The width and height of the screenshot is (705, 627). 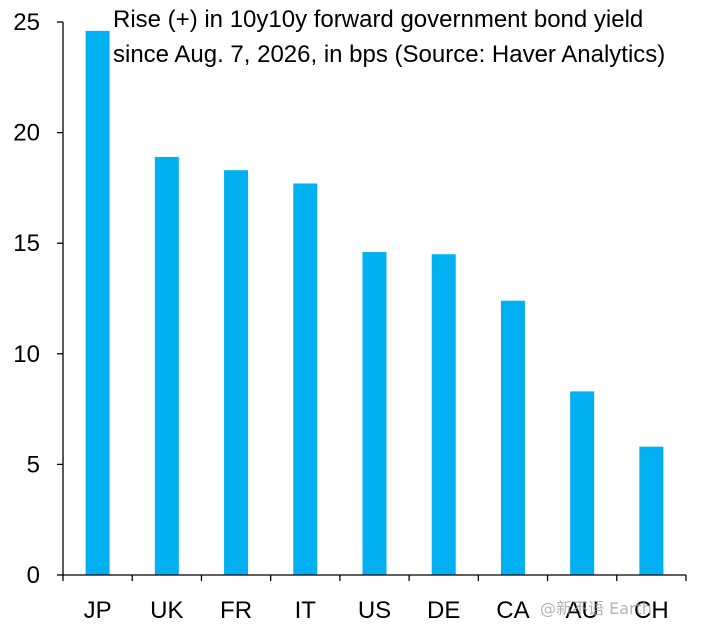 What do you see at coordinates (374, 610) in the screenshot?
I see `x-tick-label-us: US` at bounding box center [374, 610].